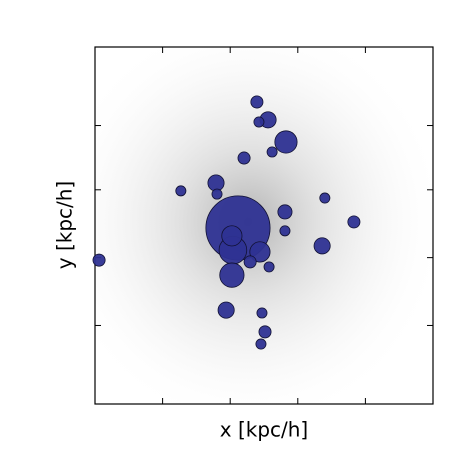  Describe the element at coordinates (264, 430) in the screenshot. I see `x-axis-label: x [kpc/h]` at that location.